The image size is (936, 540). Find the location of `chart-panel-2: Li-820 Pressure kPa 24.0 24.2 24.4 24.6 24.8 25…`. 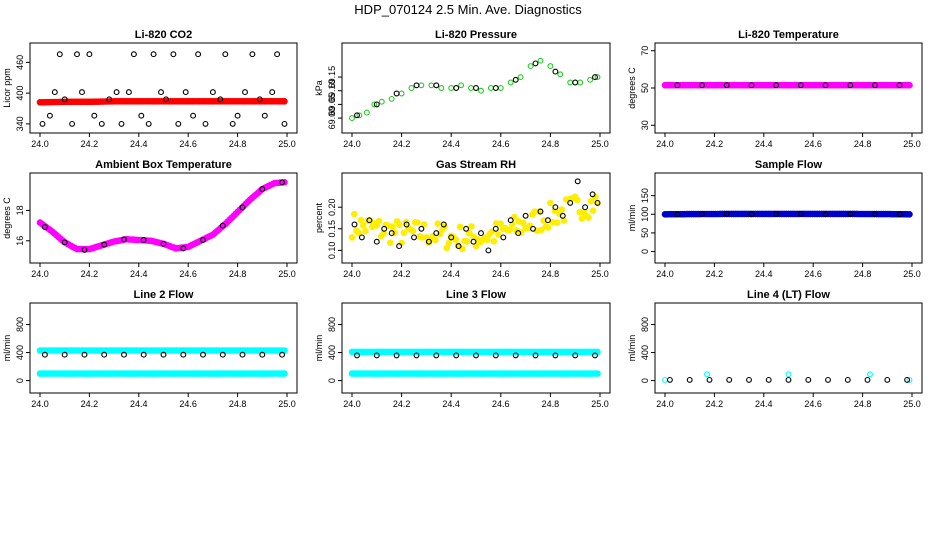

chart-panel-2: Li-820 Pressure kPa 24.0 24.2 24.4 24.6 24.8 25… is located at coordinates (462, 89).